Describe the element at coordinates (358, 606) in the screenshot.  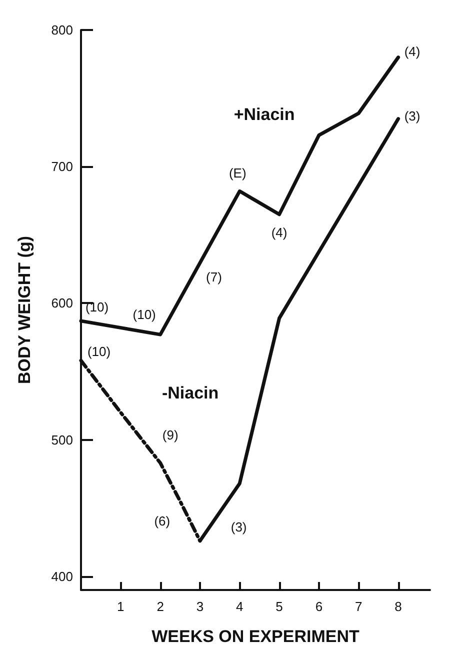
I see `x-tick-label: 7` at that location.